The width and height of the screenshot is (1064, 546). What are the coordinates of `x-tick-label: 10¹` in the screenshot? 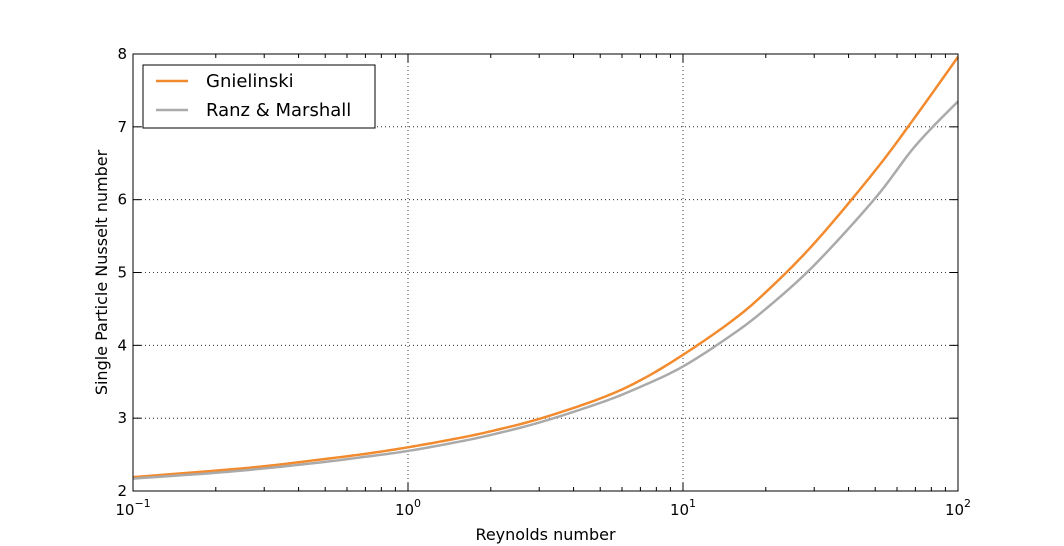 It's located at (683, 508).